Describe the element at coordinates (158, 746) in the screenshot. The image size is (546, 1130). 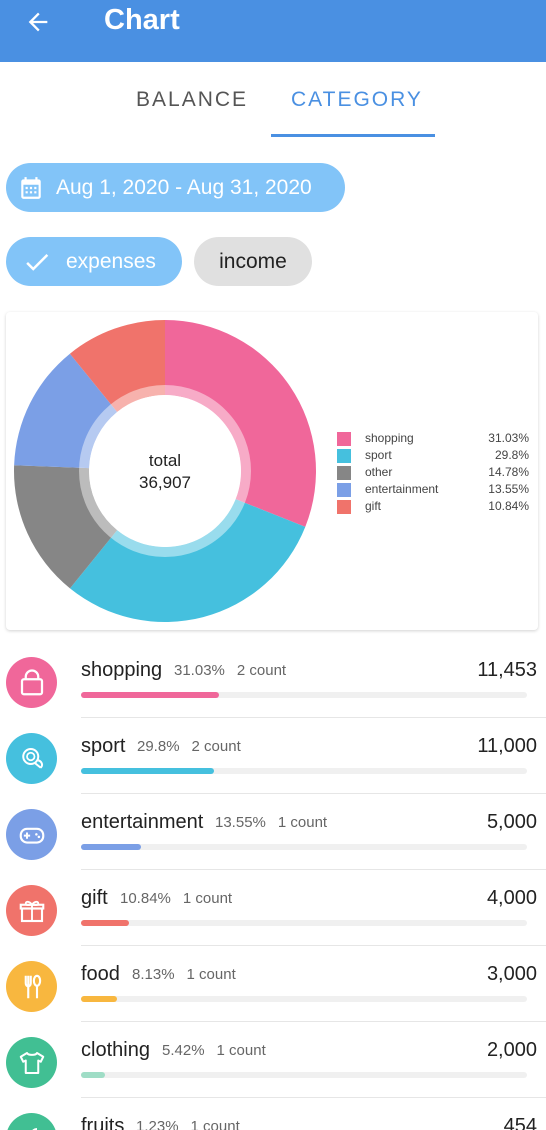
I see `category-percent: 29.8%` at that location.